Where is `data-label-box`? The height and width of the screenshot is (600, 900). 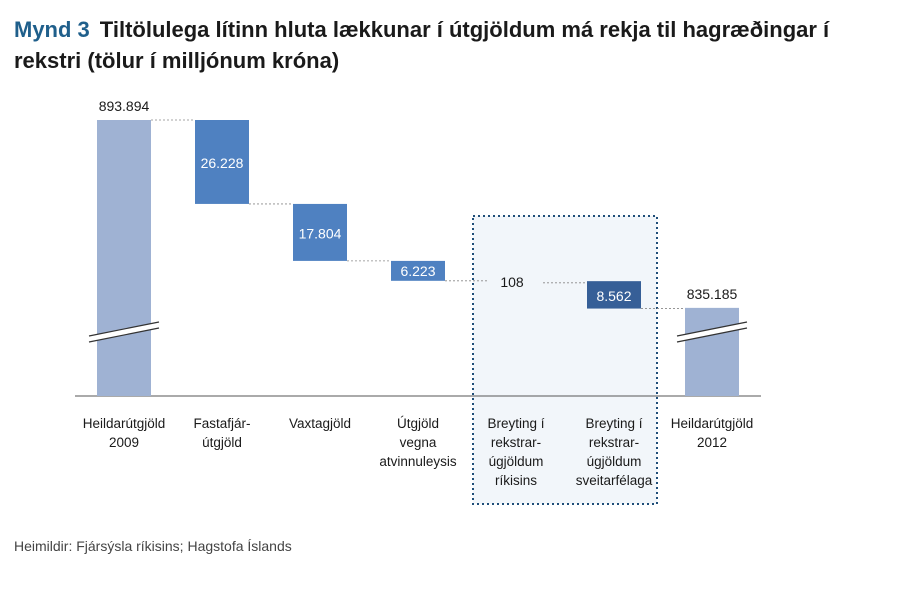 data-label-box is located at coordinates (418, 270).